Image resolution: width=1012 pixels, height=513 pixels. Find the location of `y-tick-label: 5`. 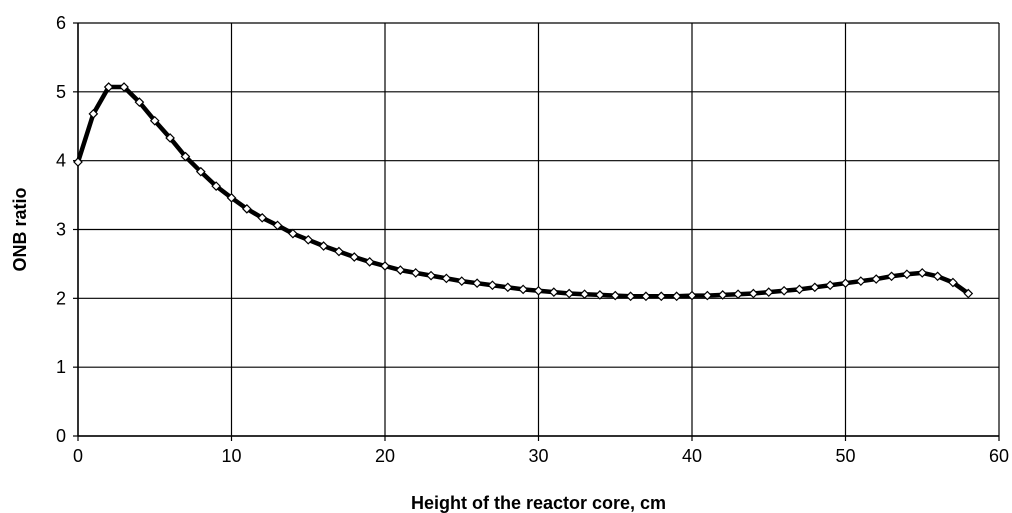

y-tick-label: 5 is located at coordinates (61, 92).